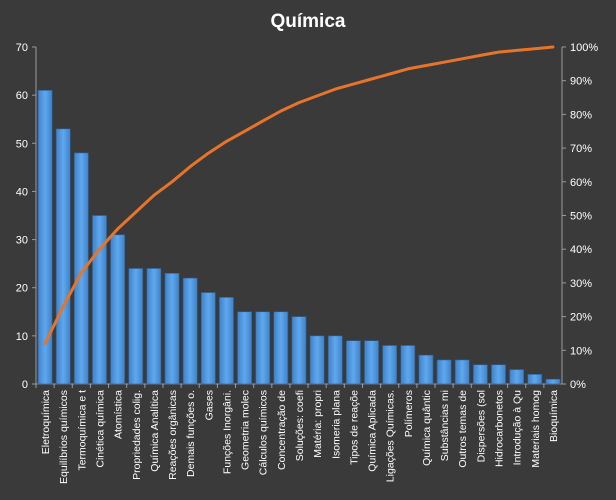  I want to click on y2-tick-label: 10%, so click(581, 351).